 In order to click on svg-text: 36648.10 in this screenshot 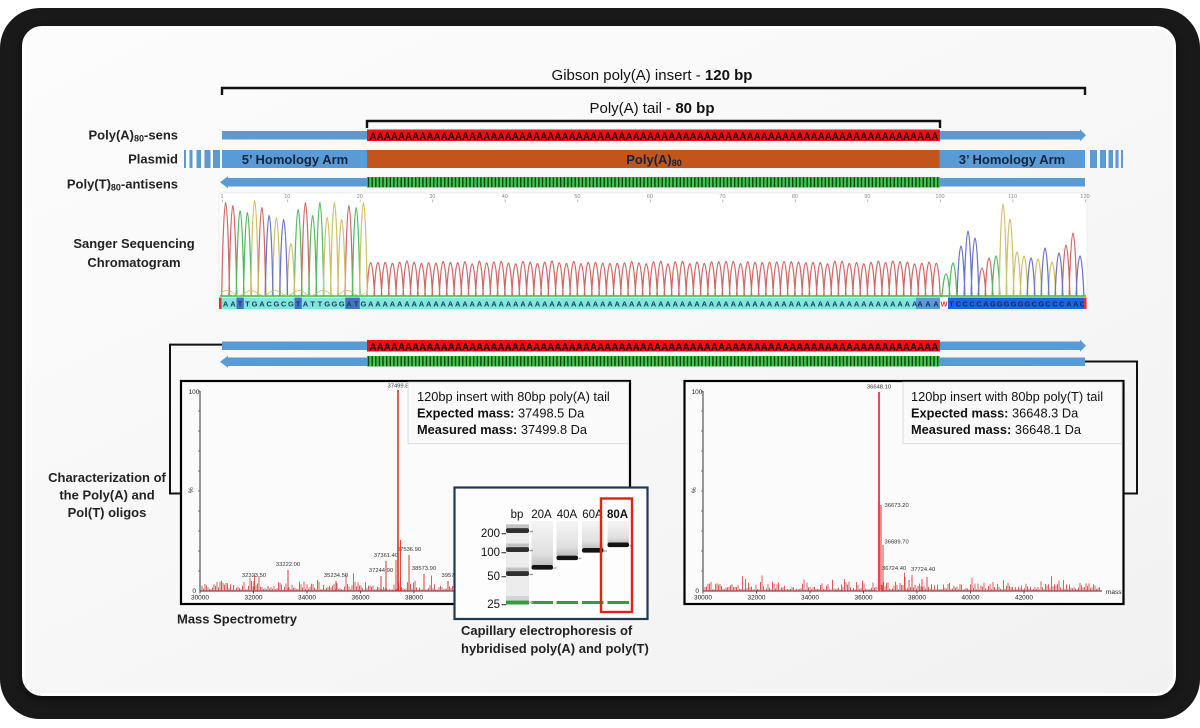, I will do `click(879, 388)`.